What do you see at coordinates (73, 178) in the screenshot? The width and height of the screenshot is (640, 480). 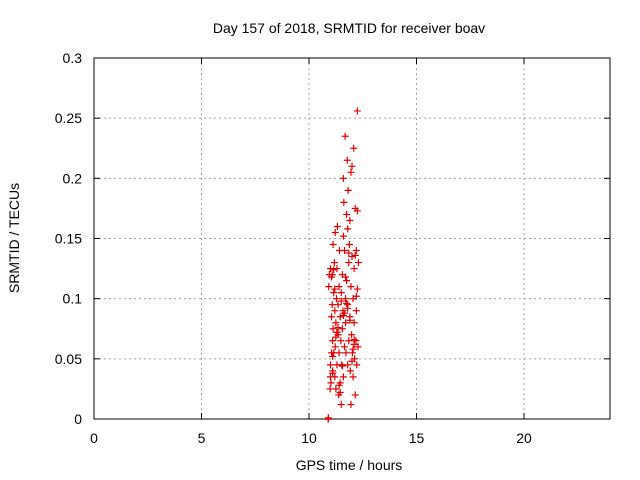 I see `y-tick-label: 0.2` at bounding box center [73, 178].